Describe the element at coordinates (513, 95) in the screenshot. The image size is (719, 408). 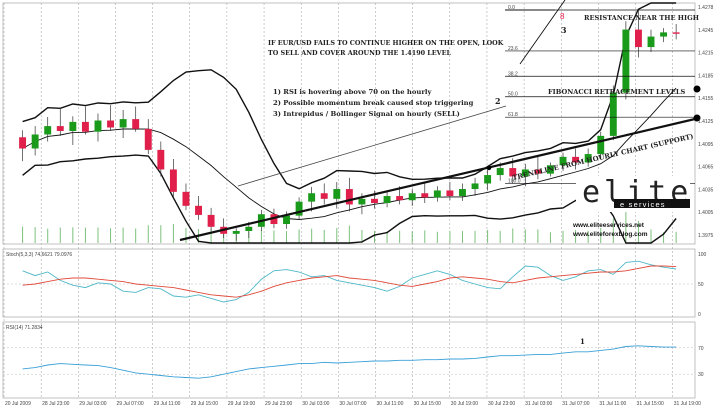
I see `fibonacci-label: 50.0` at that location.